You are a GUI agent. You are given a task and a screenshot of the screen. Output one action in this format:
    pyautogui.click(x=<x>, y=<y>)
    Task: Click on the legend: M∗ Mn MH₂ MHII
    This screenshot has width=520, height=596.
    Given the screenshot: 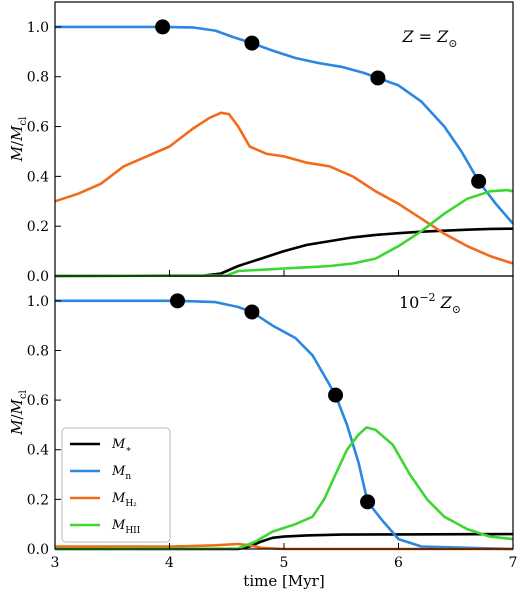 What is the action you would take?
    pyautogui.click(x=116, y=485)
    